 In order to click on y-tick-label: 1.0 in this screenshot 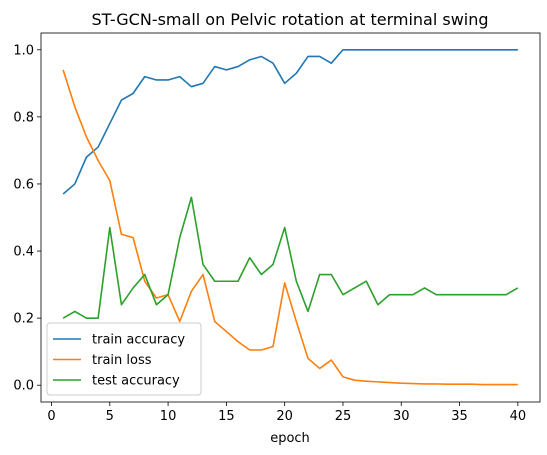, I will do `click(23, 50)`.